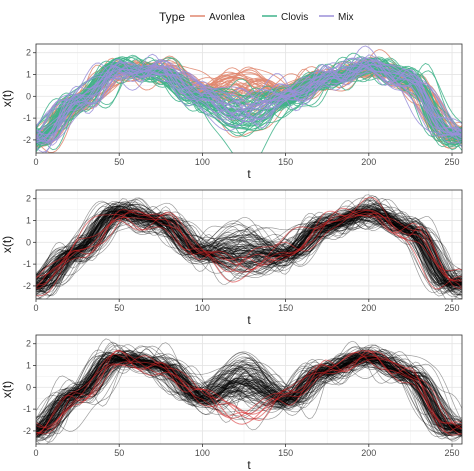  Describe the element at coordinates (256, 17) in the screenshot. I see `legend: Type Avonlea Clovis Mix` at that location.